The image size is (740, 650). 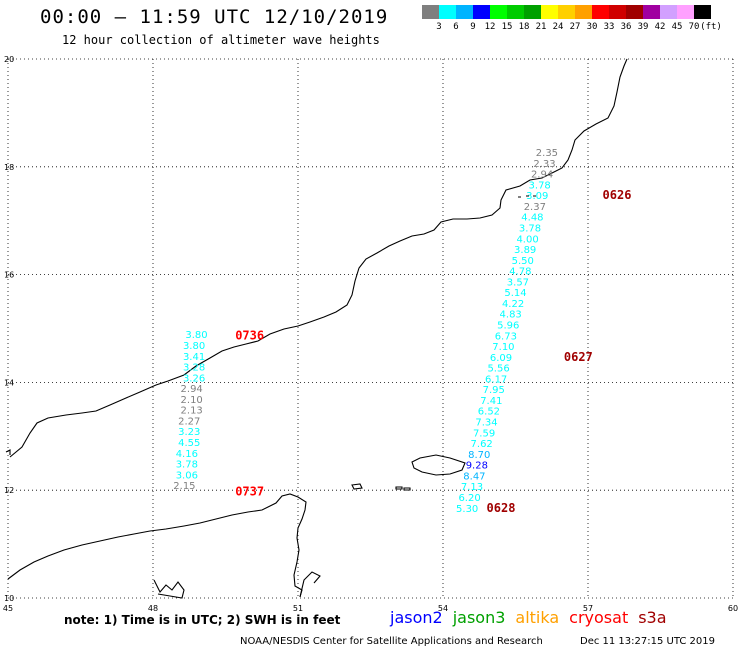 I want to click on swh-value: 7.34, so click(x=486, y=423).